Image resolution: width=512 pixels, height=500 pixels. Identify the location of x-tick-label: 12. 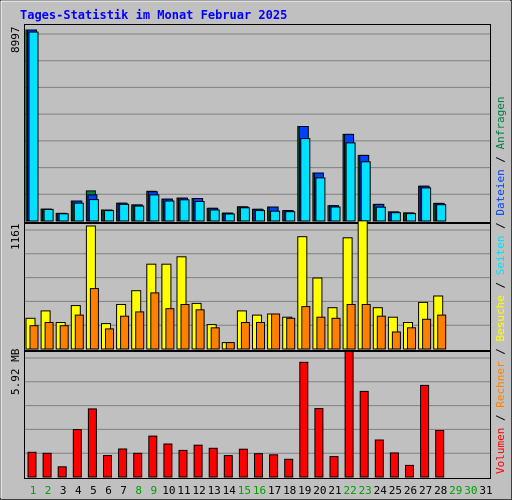
(198, 490).